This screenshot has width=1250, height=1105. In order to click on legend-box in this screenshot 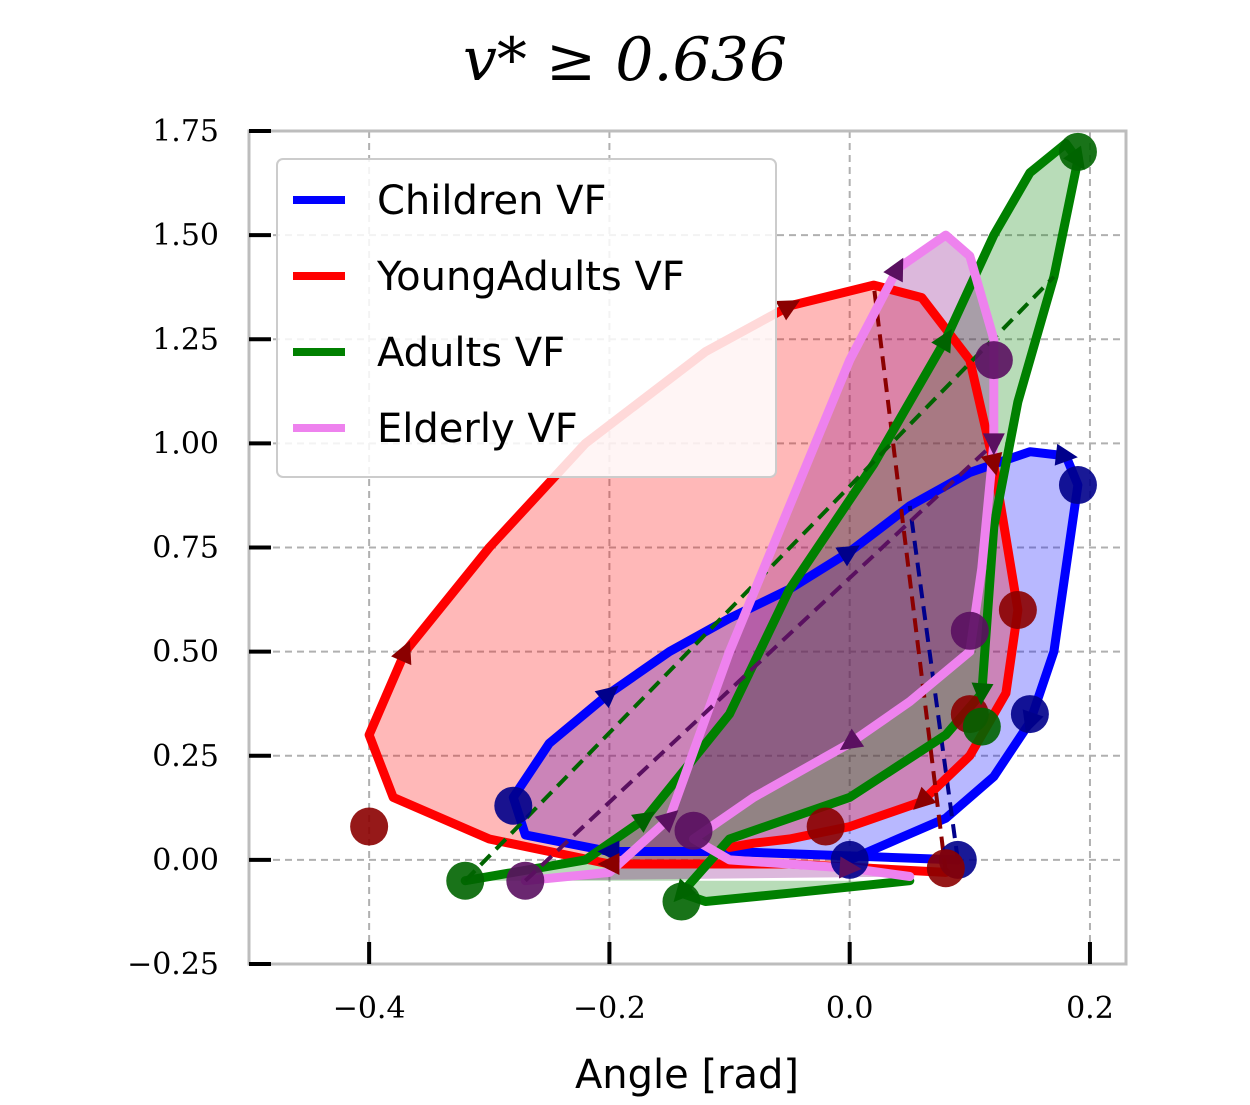, I will do `click(526, 318)`.